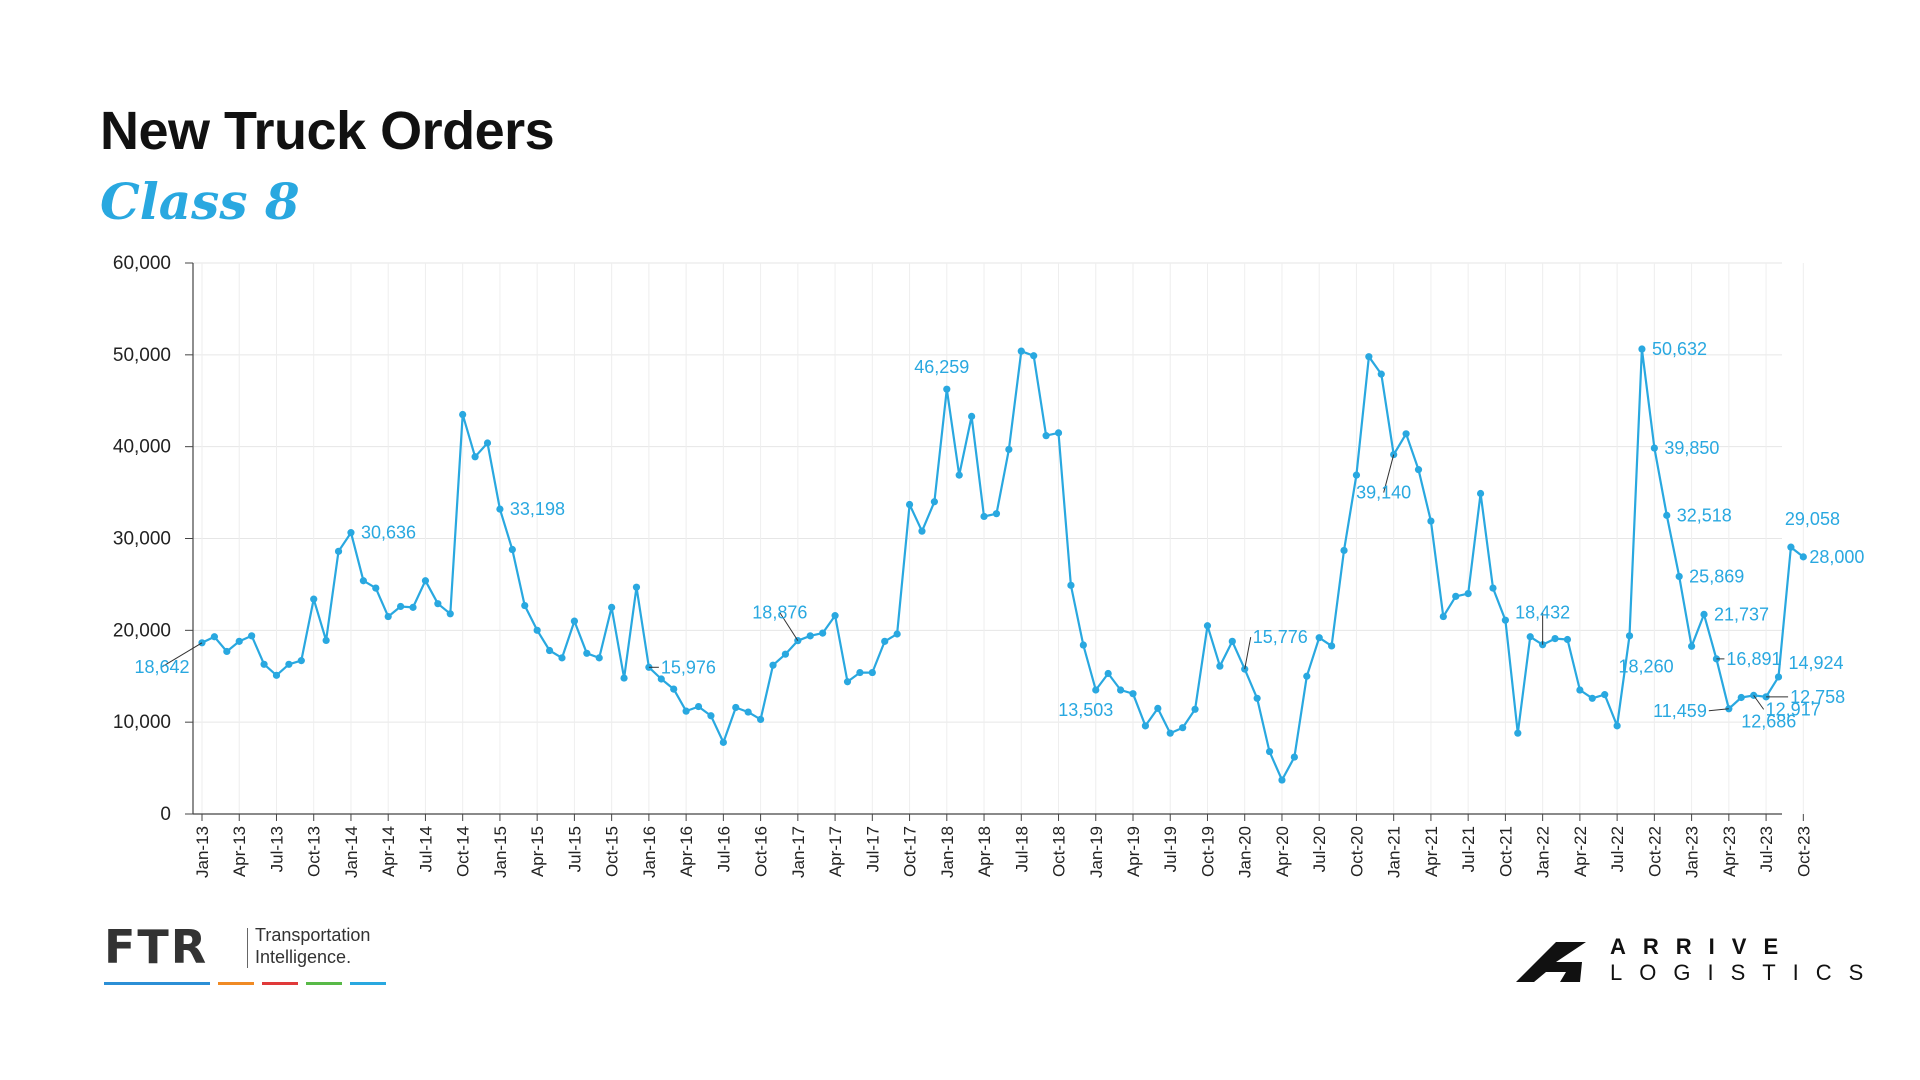 The image size is (1920, 1080). What do you see at coordinates (351, 852) in the screenshot?
I see `x-tick-label: Jan-14` at bounding box center [351, 852].